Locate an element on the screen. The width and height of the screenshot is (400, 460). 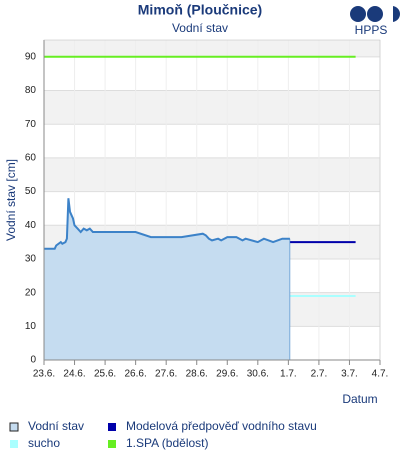
logo-text: HPPS is located at coordinates (371, 30).